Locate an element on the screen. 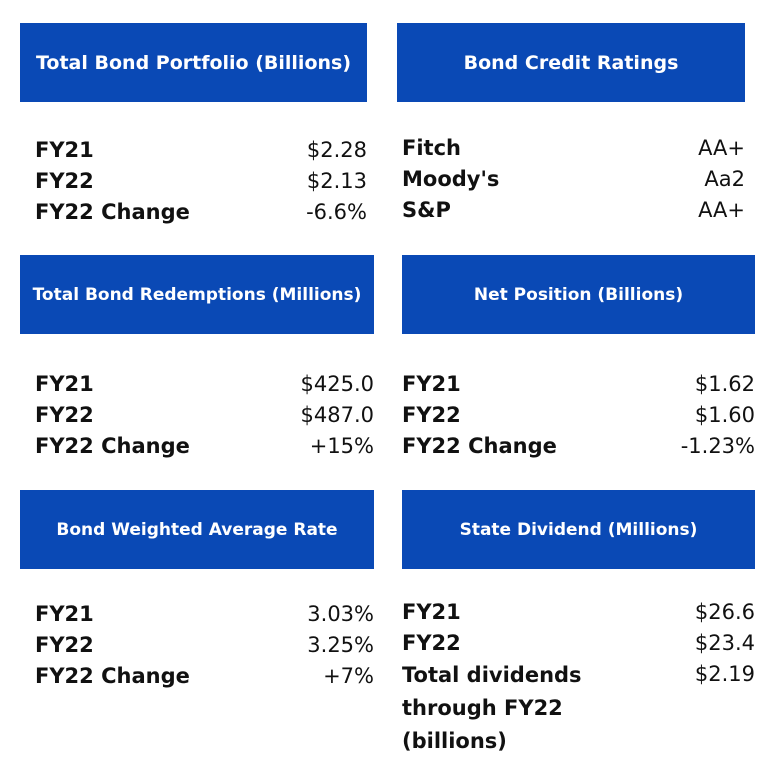 This screenshot has height=758, width=776. row-value: $487.0 is located at coordinates (337, 415).